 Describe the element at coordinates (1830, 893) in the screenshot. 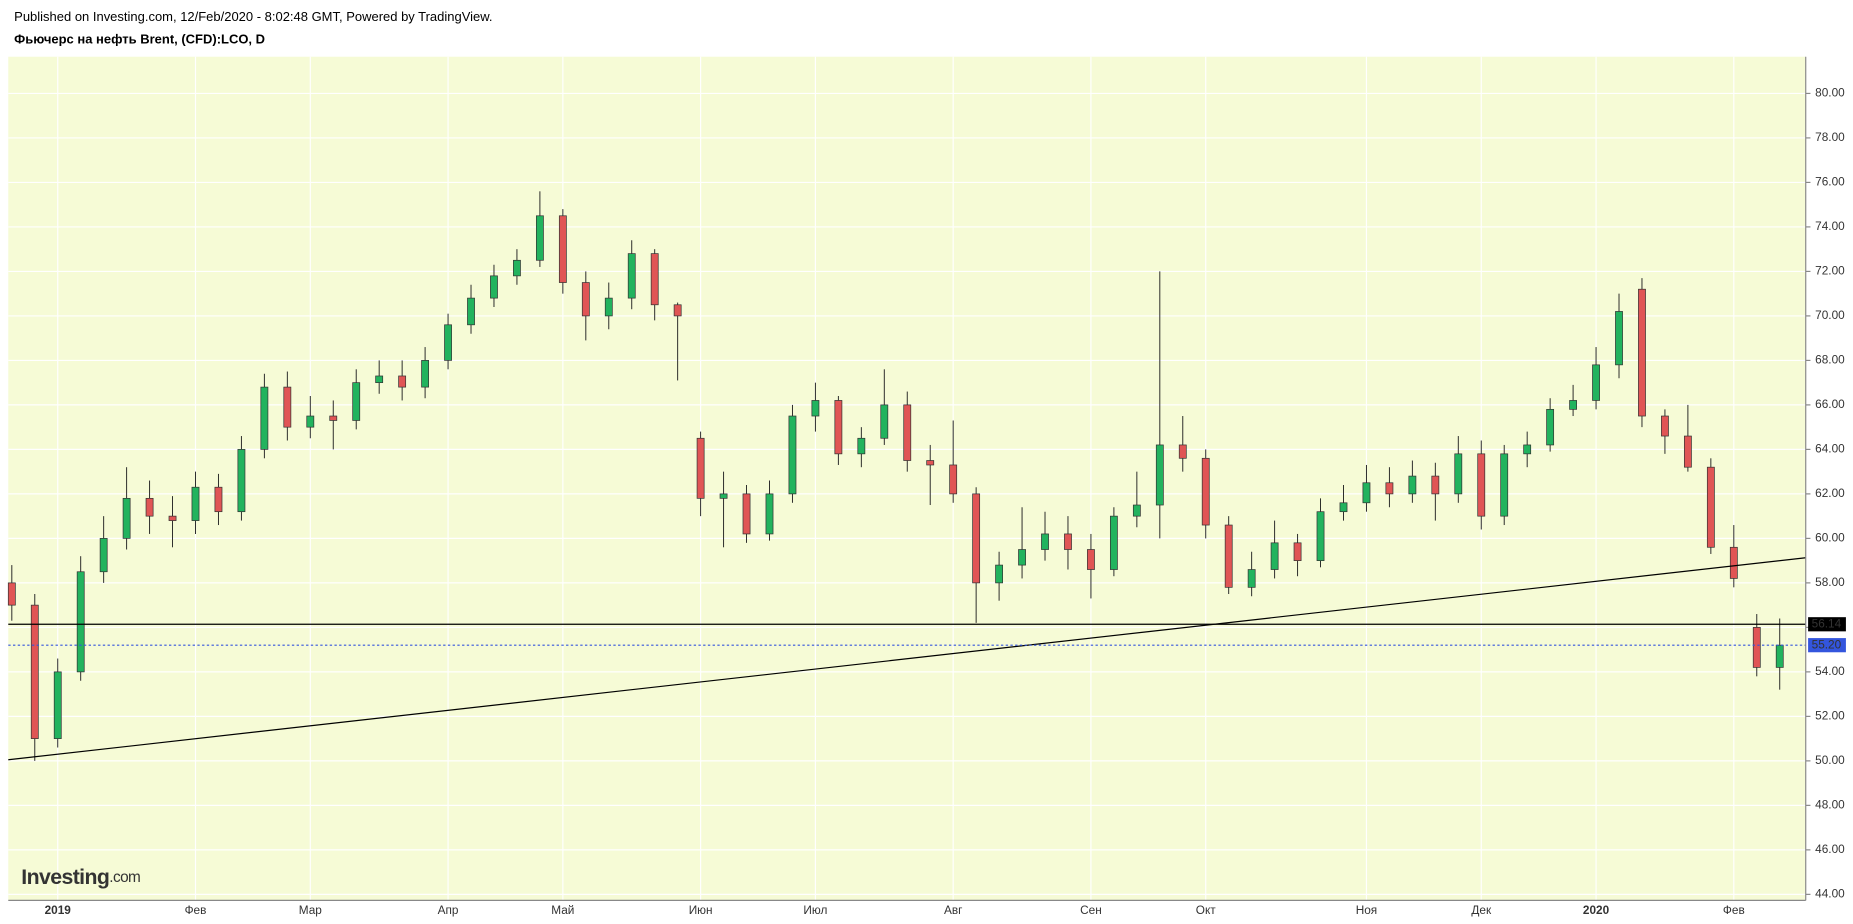

I see `y-tick-label: 44.00` at that location.